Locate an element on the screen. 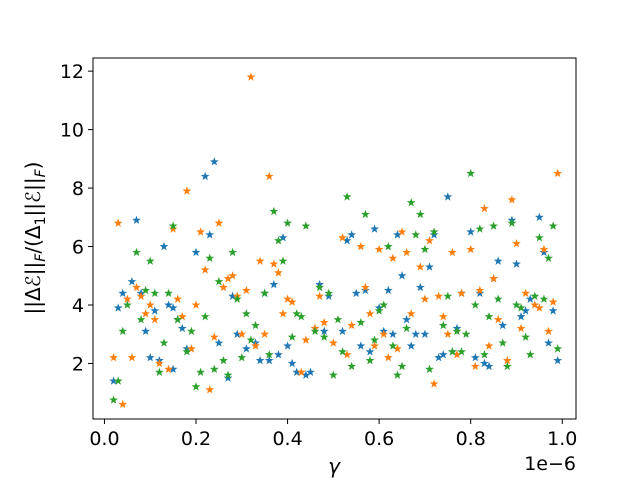  y-label-part: || is located at coordinates (33, 268).